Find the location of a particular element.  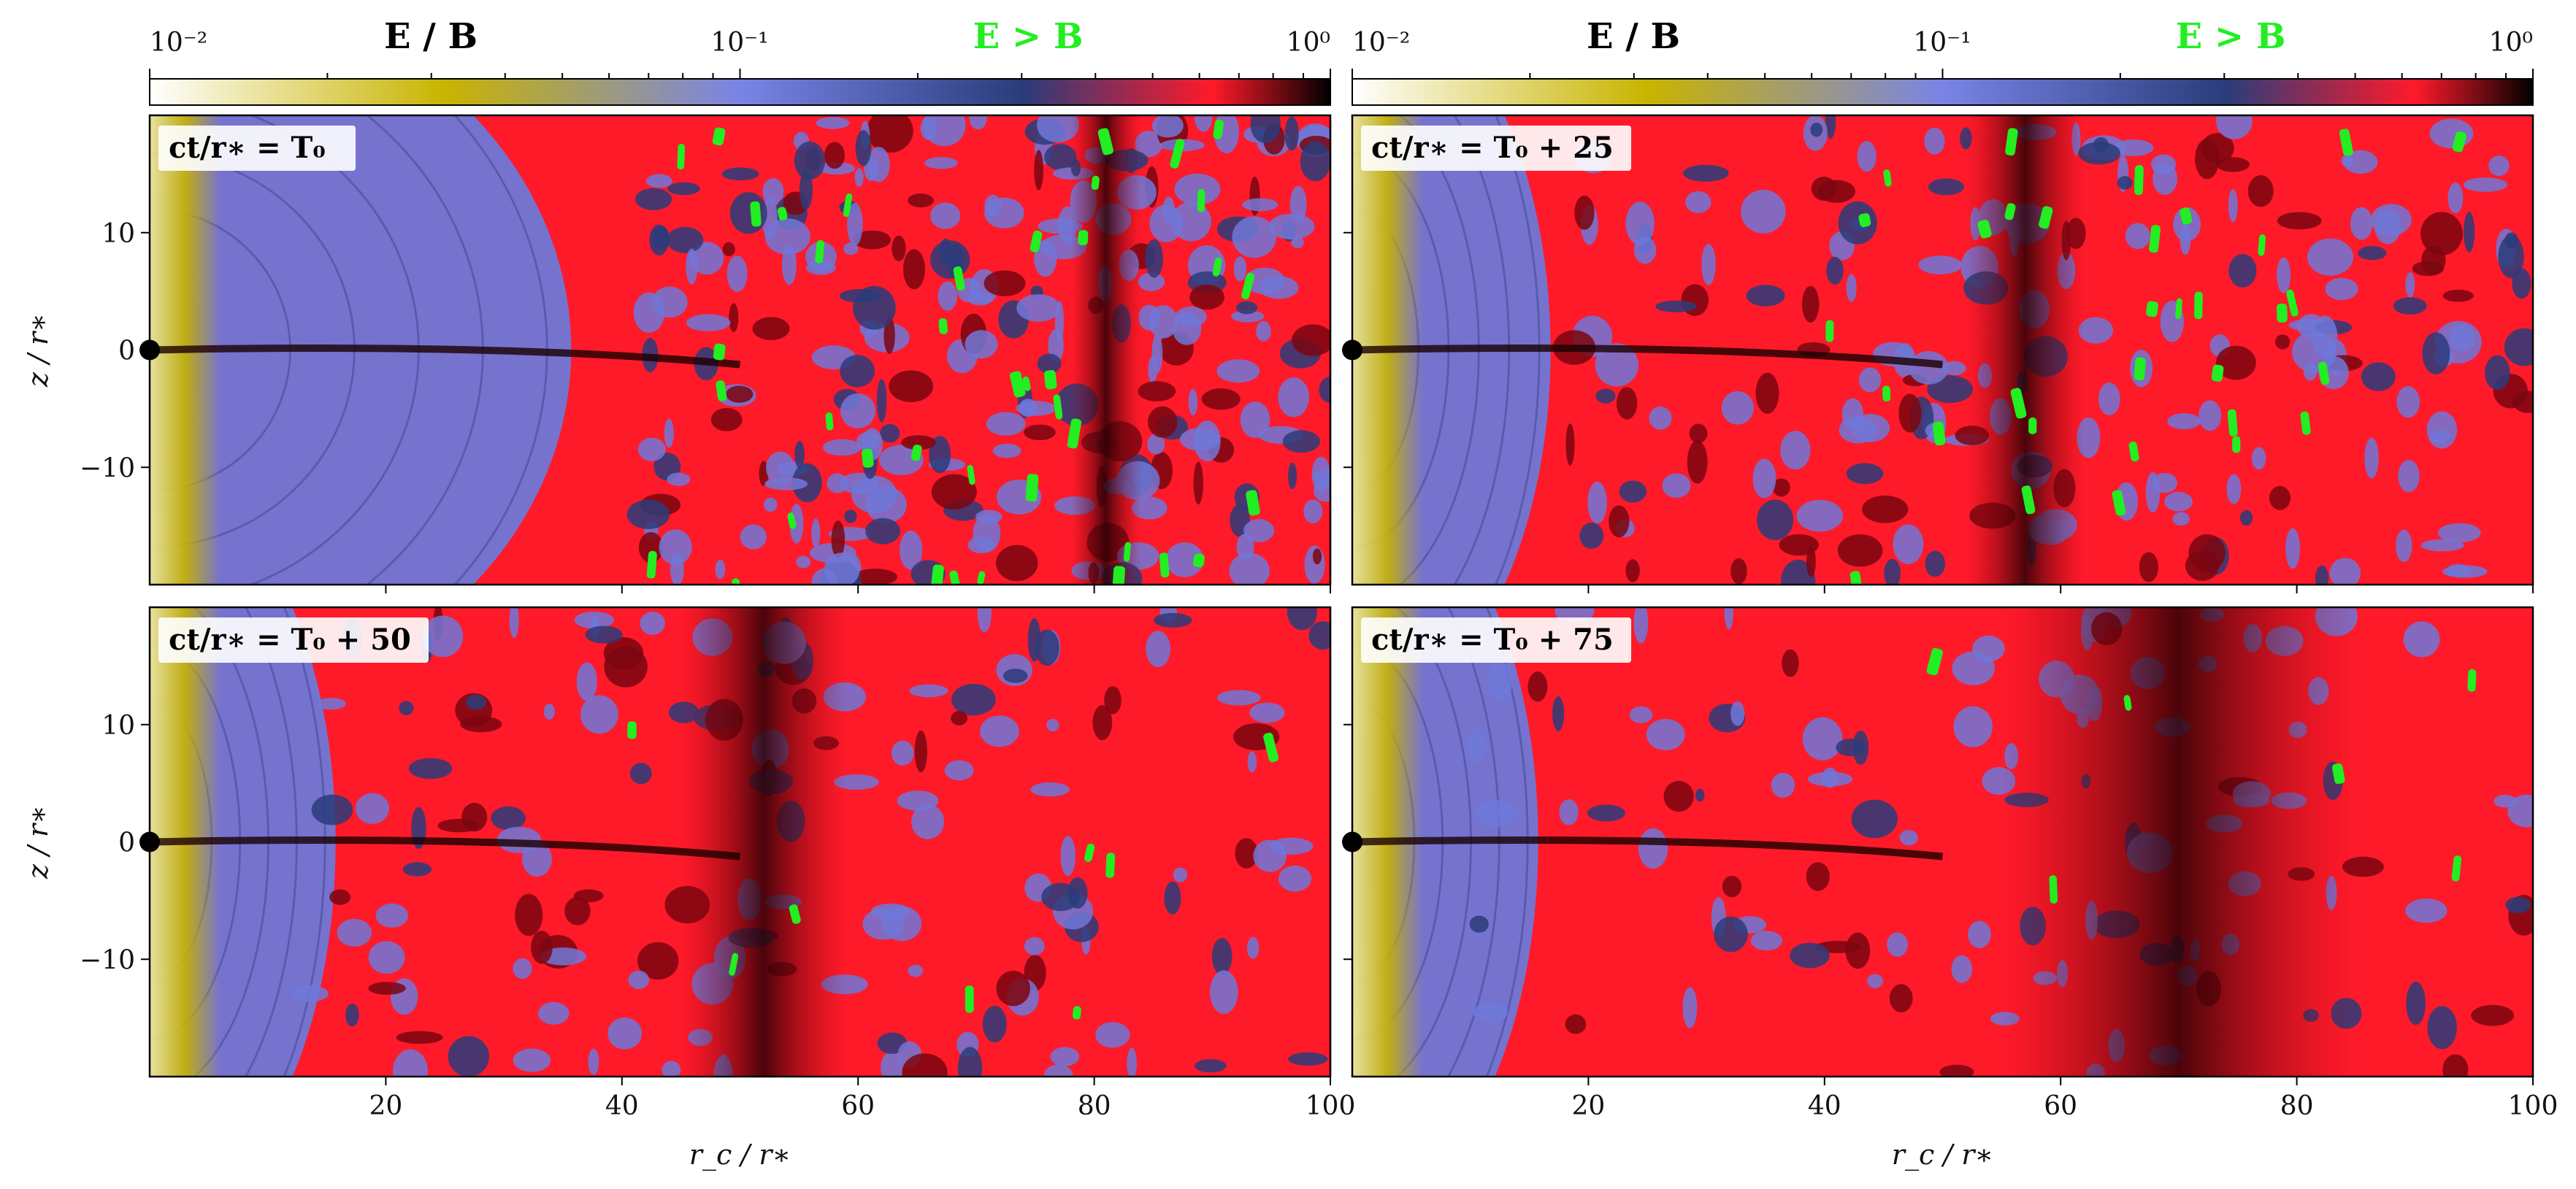

colorbar-right-title: E / B is located at coordinates (1634, 36).